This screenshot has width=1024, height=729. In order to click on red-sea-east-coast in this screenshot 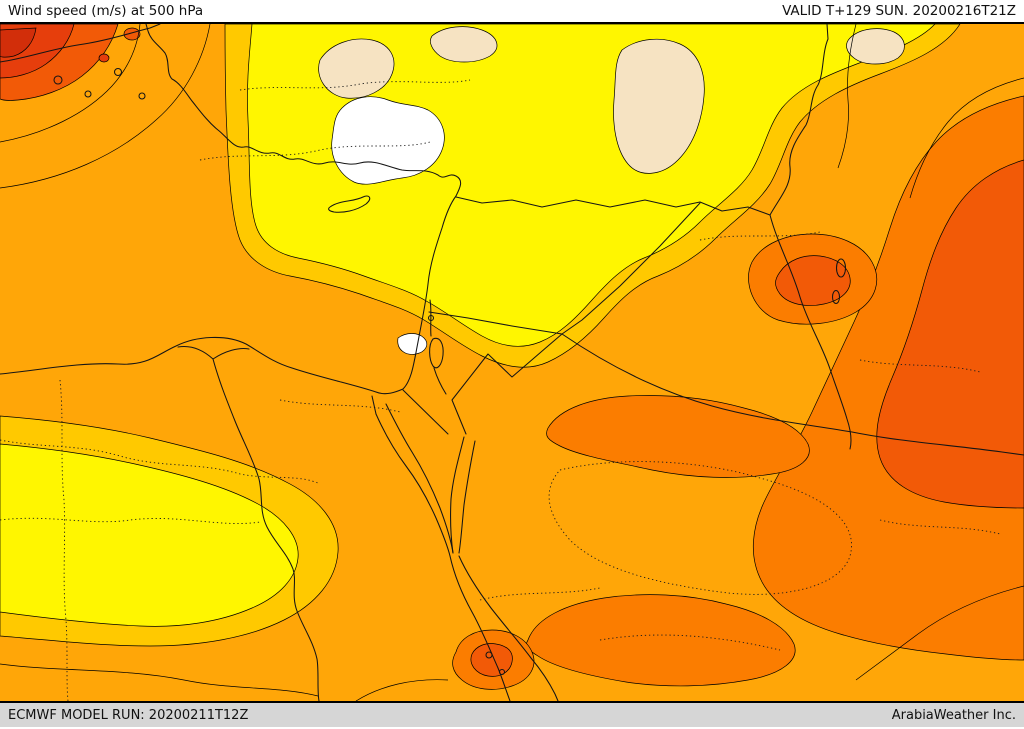, I will do `click(508, 628)`.